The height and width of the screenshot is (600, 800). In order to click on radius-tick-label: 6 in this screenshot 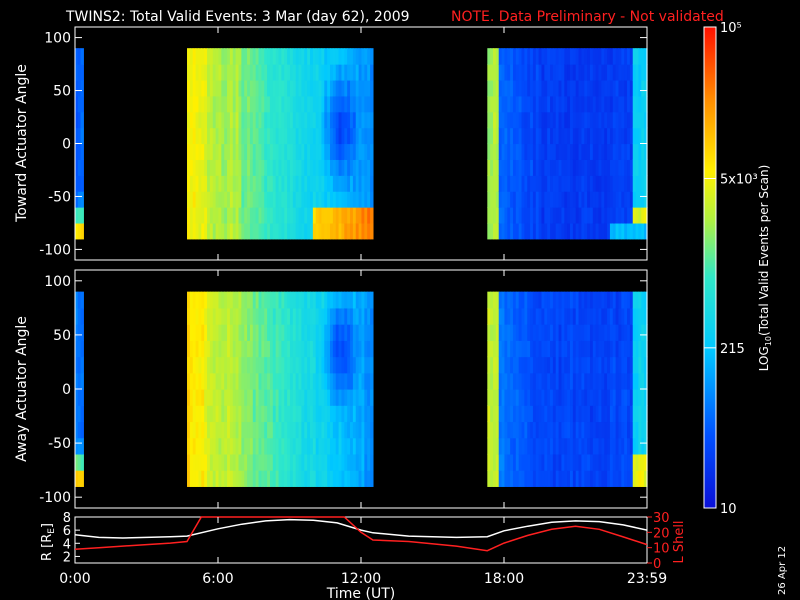, I will do `click(67, 531)`.